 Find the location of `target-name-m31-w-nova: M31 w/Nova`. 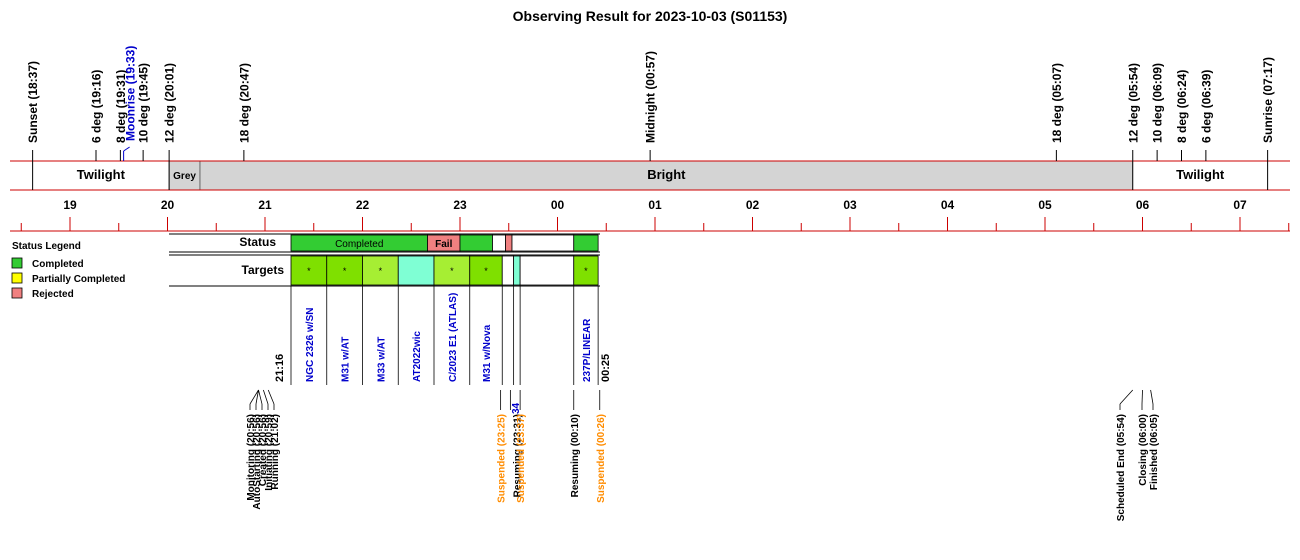

target-name-m31-w-nova: M31 w/Nova is located at coordinates (487, 353).